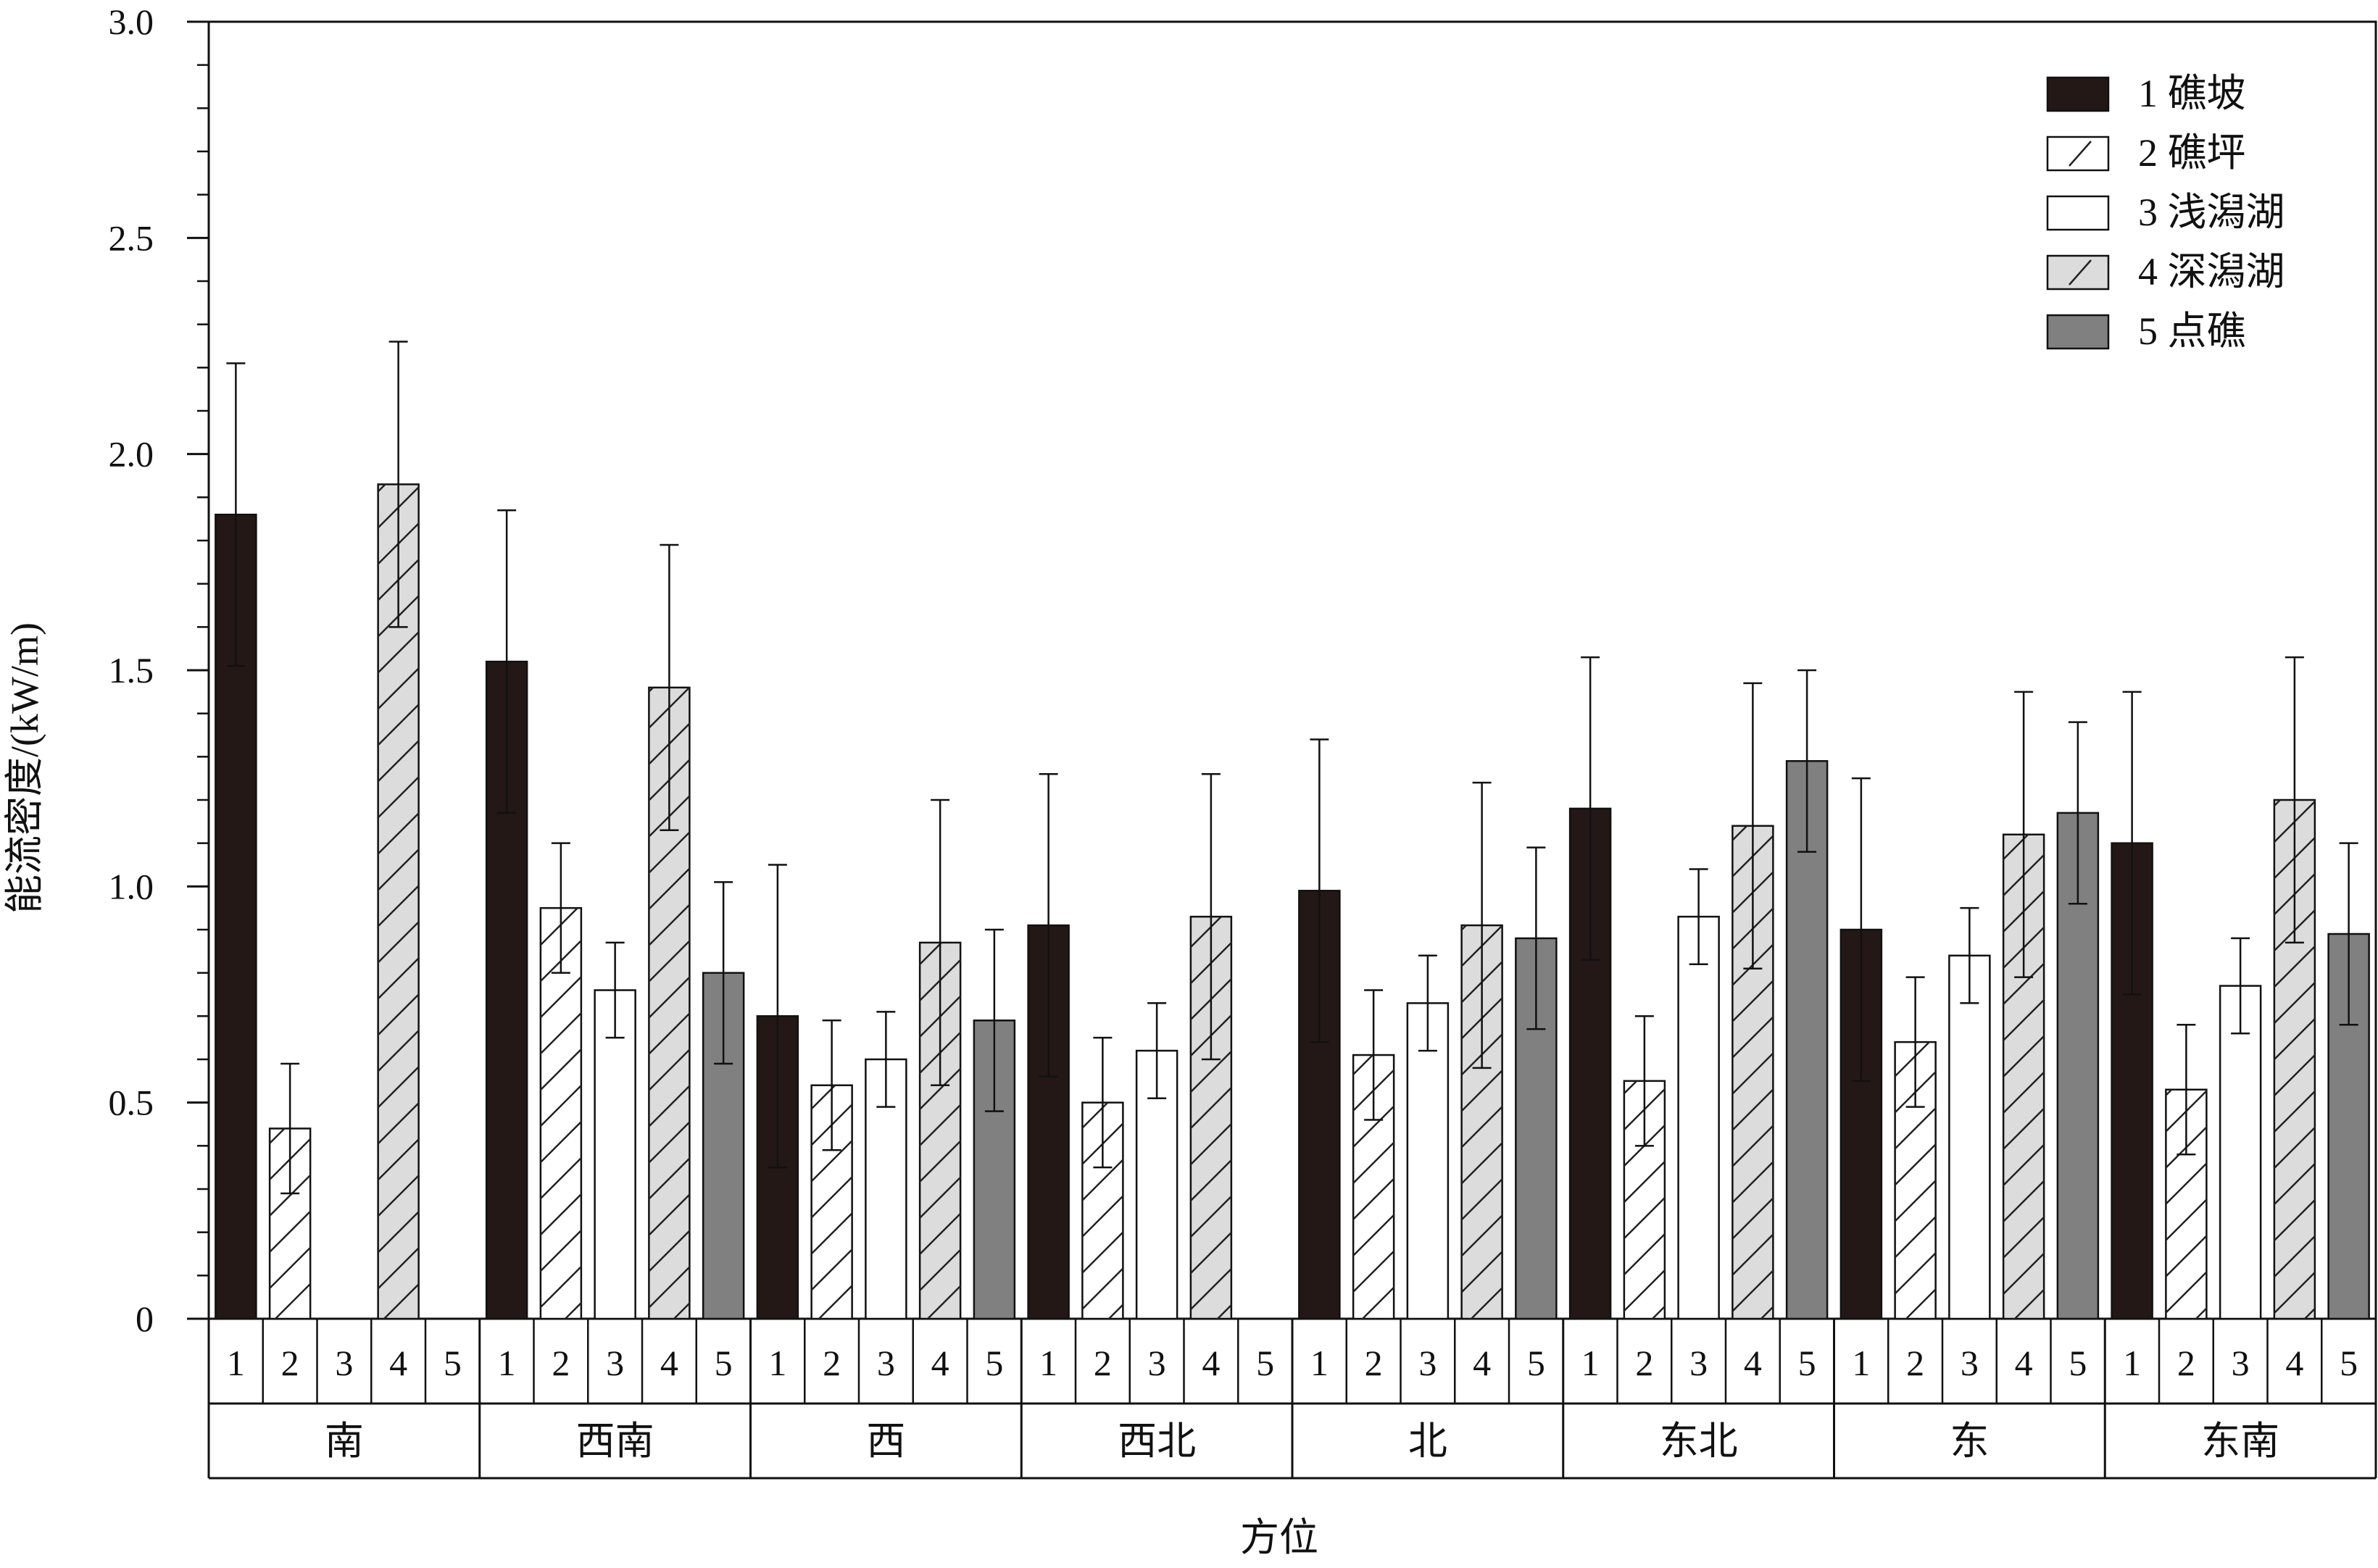 This screenshot has width=2378, height=1568. What do you see at coordinates (1157, 1441) in the screenshot?
I see `category-label: 西北` at bounding box center [1157, 1441].